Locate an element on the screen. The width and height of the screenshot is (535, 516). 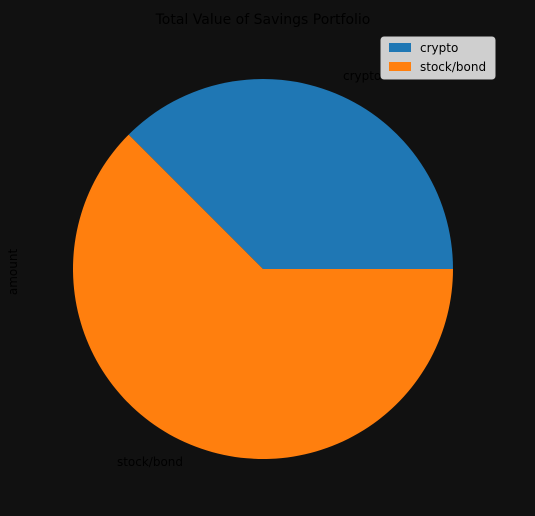
slice-label-crypto: crypto is located at coordinates (362, 76).